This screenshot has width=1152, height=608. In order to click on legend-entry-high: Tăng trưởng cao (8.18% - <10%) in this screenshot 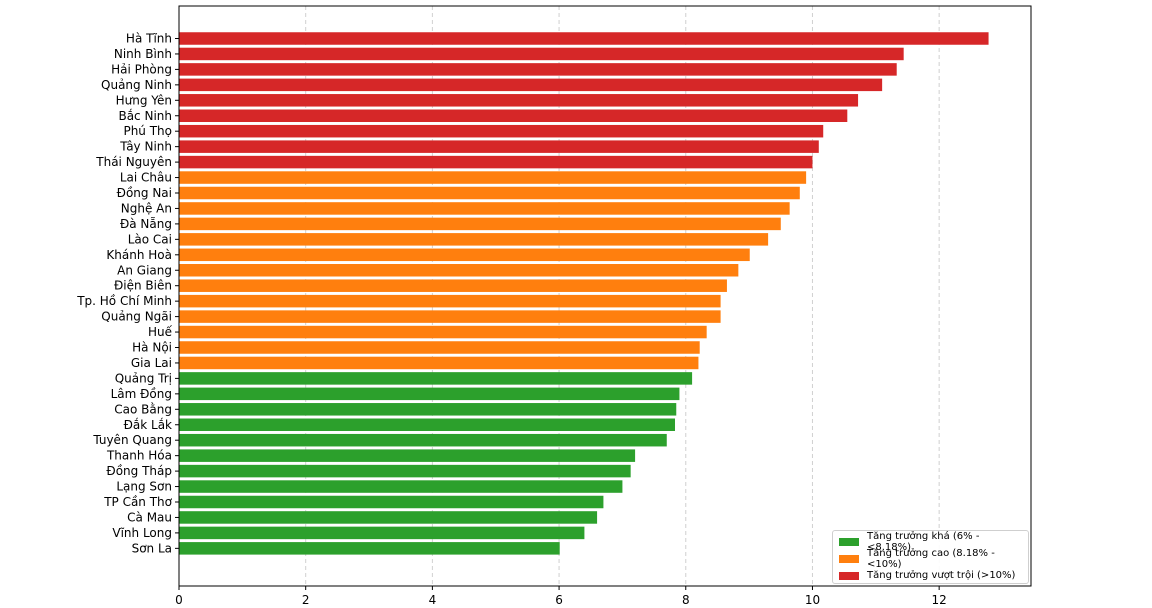, I will do `click(930, 559)`.